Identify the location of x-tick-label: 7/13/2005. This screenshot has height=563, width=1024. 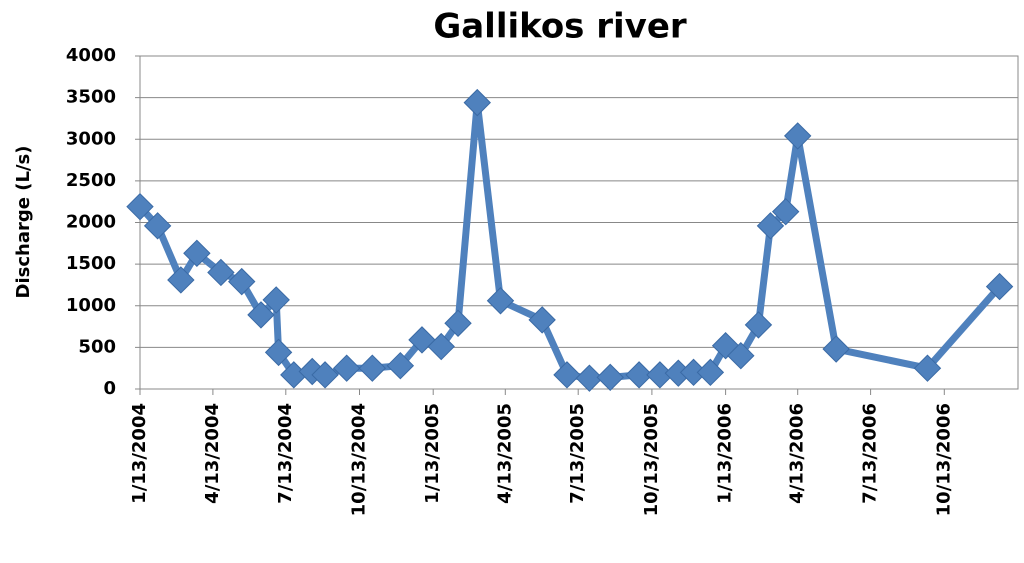
(577, 453).